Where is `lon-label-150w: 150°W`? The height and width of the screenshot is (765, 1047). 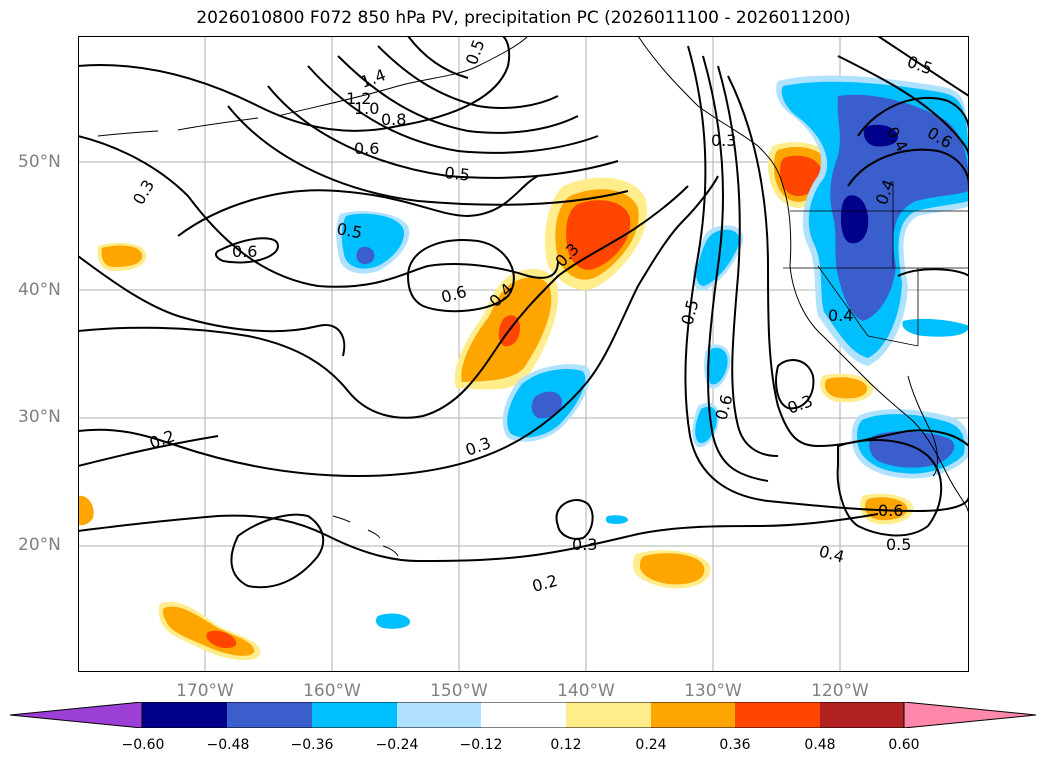 lon-label-150w: 150°W is located at coordinates (459, 691).